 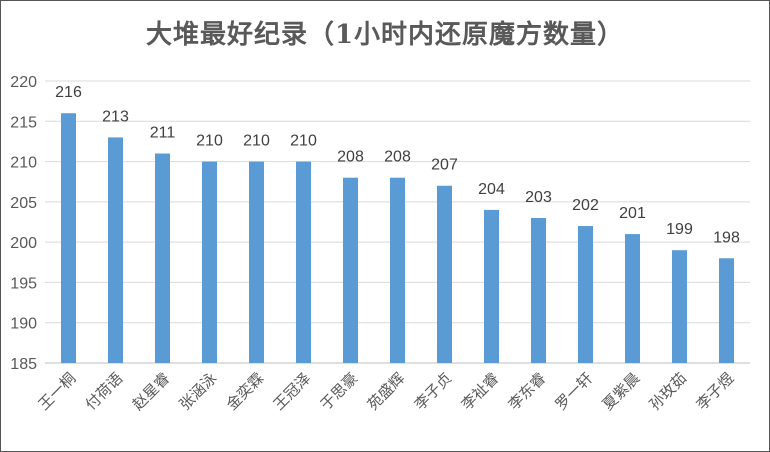 I want to click on data-label: 199, so click(x=679, y=229).